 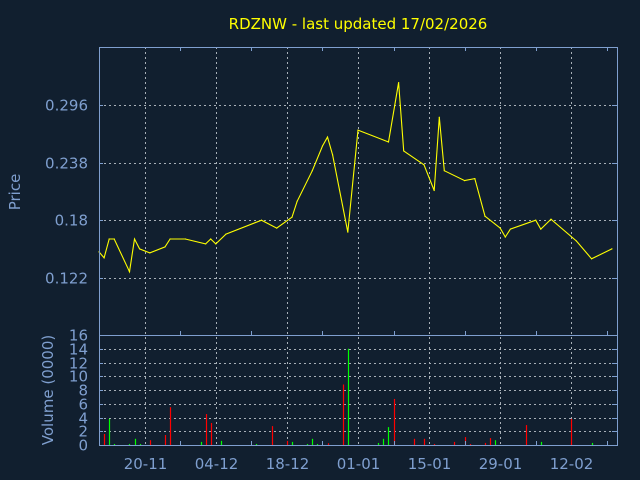 What do you see at coordinates (217, 464) in the screenshot?
I see `date-tick-label: 04-12` at bounding box center [217, 464].